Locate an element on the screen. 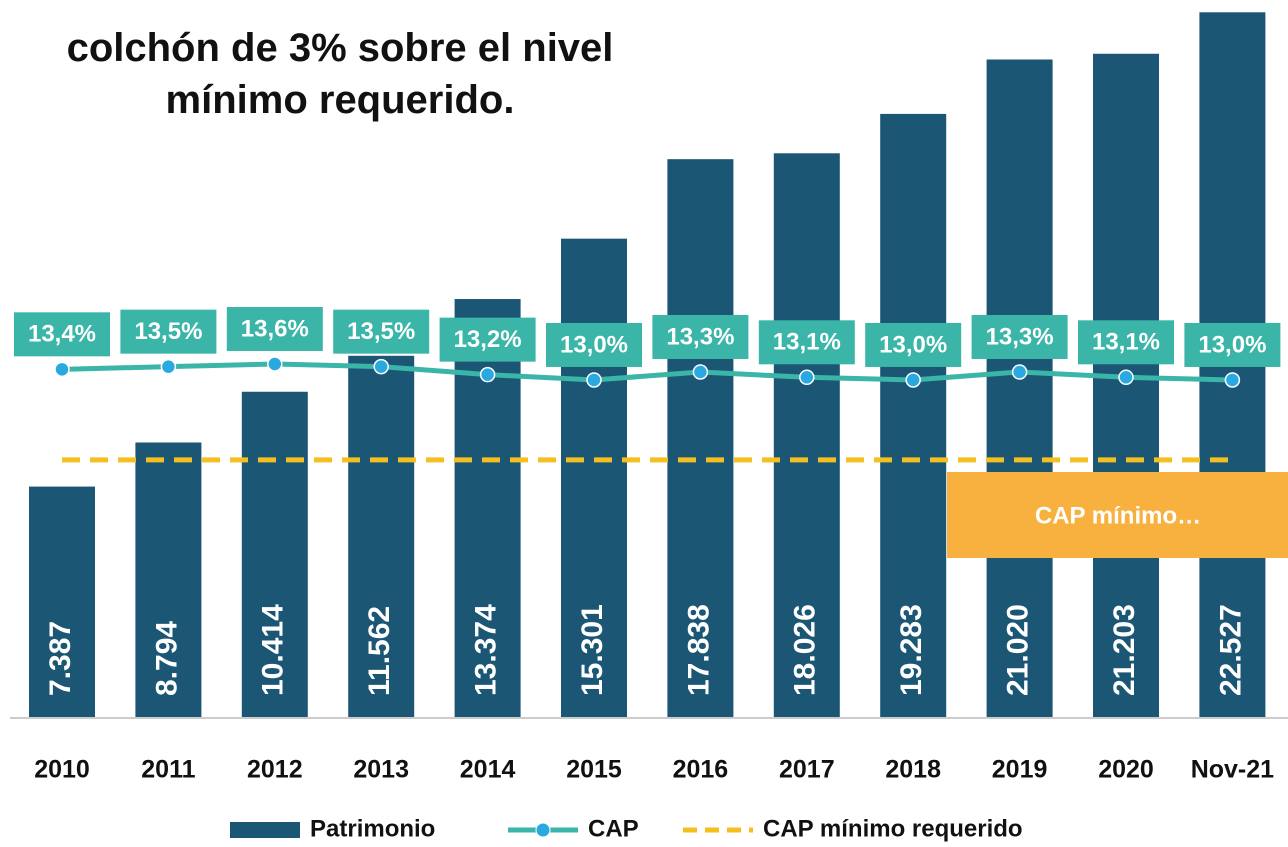  bar-value-label: 17.838 is located at coordinates (698, 650).